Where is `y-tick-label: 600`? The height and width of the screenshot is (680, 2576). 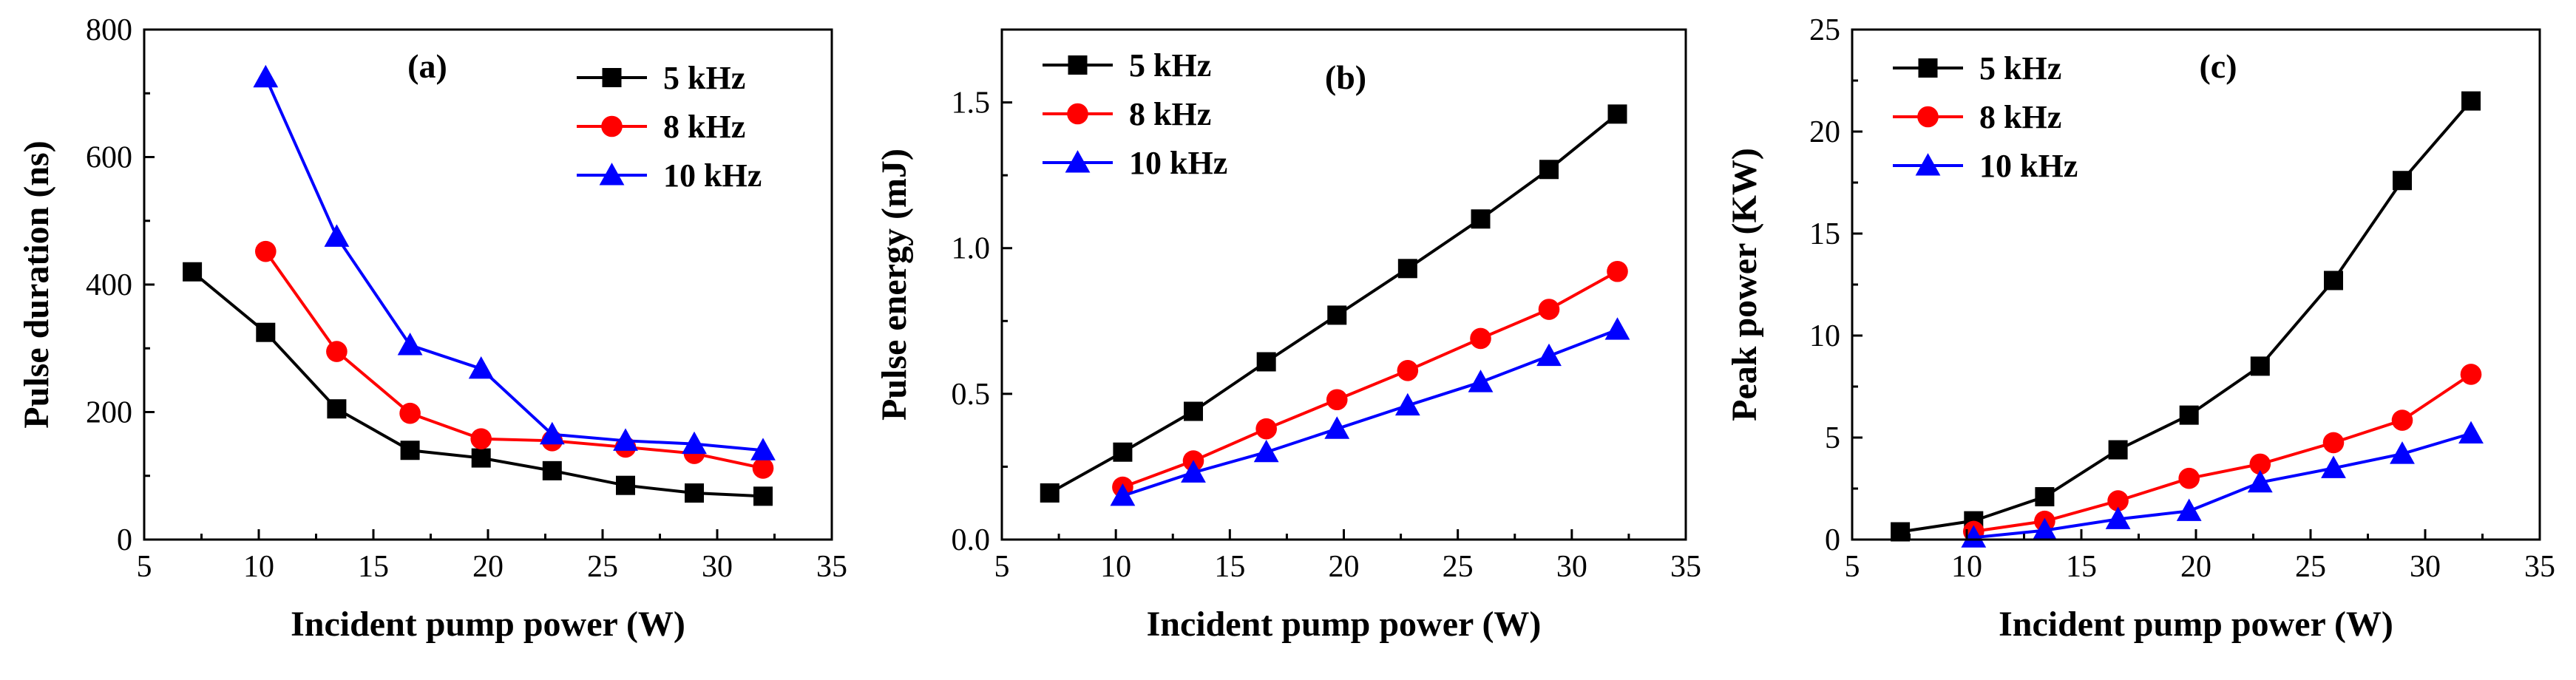
y-tick-label: 600 is located at coordinates (109, 158).